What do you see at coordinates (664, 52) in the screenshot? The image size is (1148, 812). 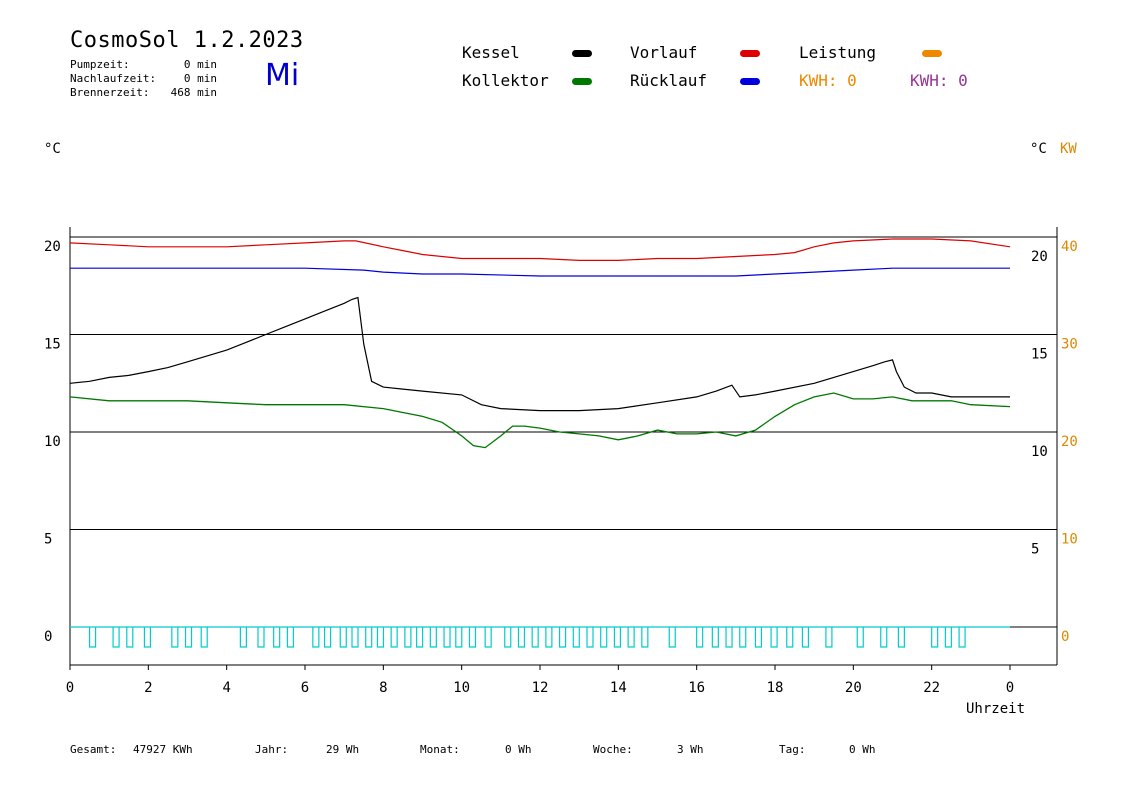 I see `legend-vorlauf-label: Vorlauf` at bounding box center [664, 52].